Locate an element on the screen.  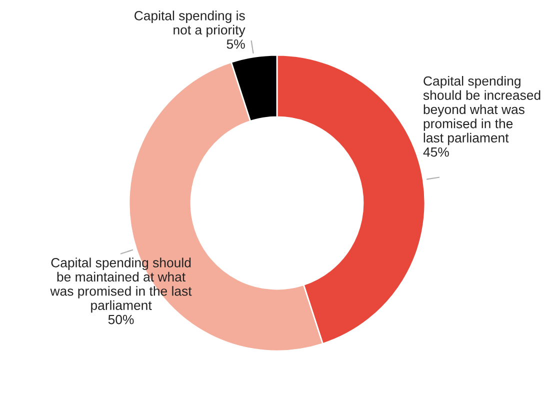
data-label: 5% is located at coordinates (235, 44).